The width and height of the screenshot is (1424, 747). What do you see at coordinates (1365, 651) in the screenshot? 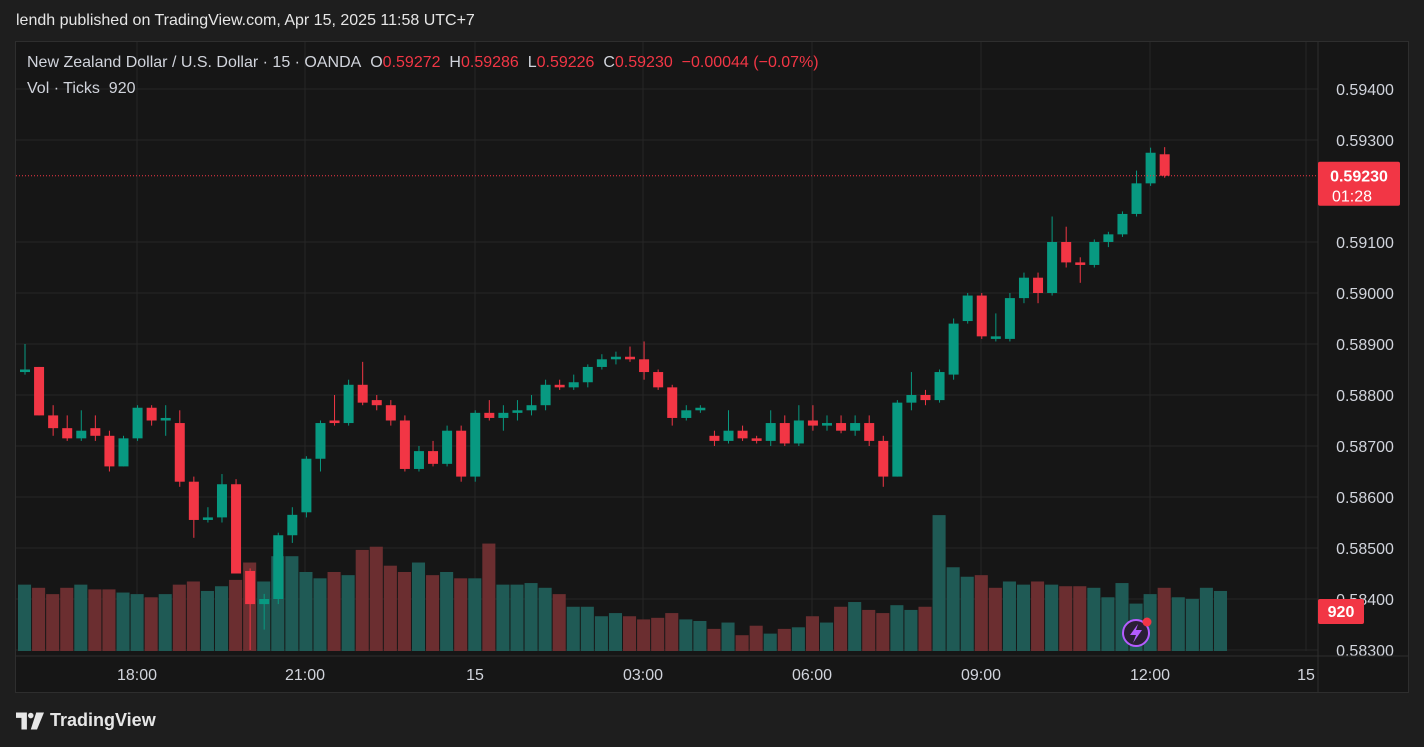
I see `y-tick-label: 0.58300` at bounding box center [1365, 651].